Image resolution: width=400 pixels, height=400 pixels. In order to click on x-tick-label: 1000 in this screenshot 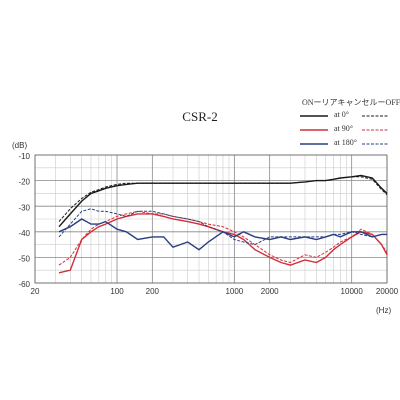, I will do `click(234, 291)`.